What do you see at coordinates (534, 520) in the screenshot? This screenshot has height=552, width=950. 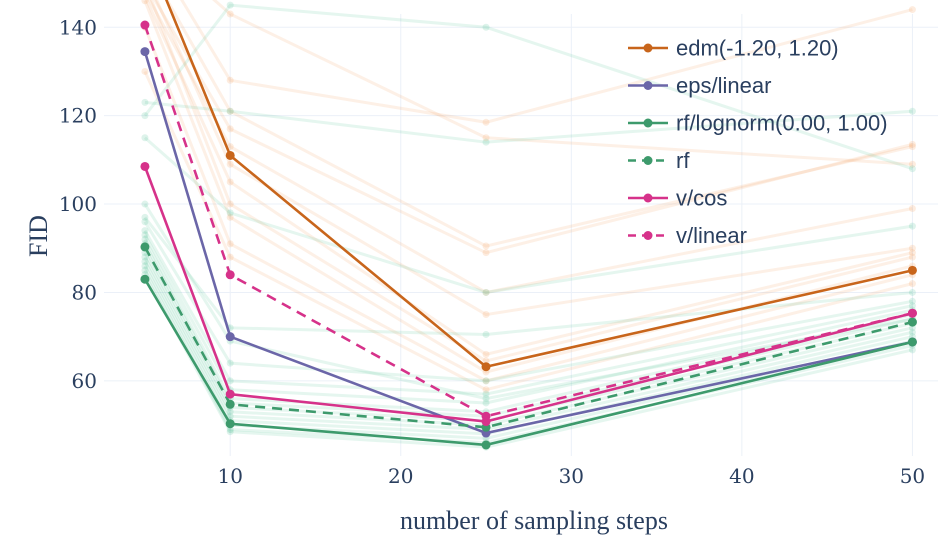 I see `x-axis-title: number of sampling steps` at bounding box center [534, 520].